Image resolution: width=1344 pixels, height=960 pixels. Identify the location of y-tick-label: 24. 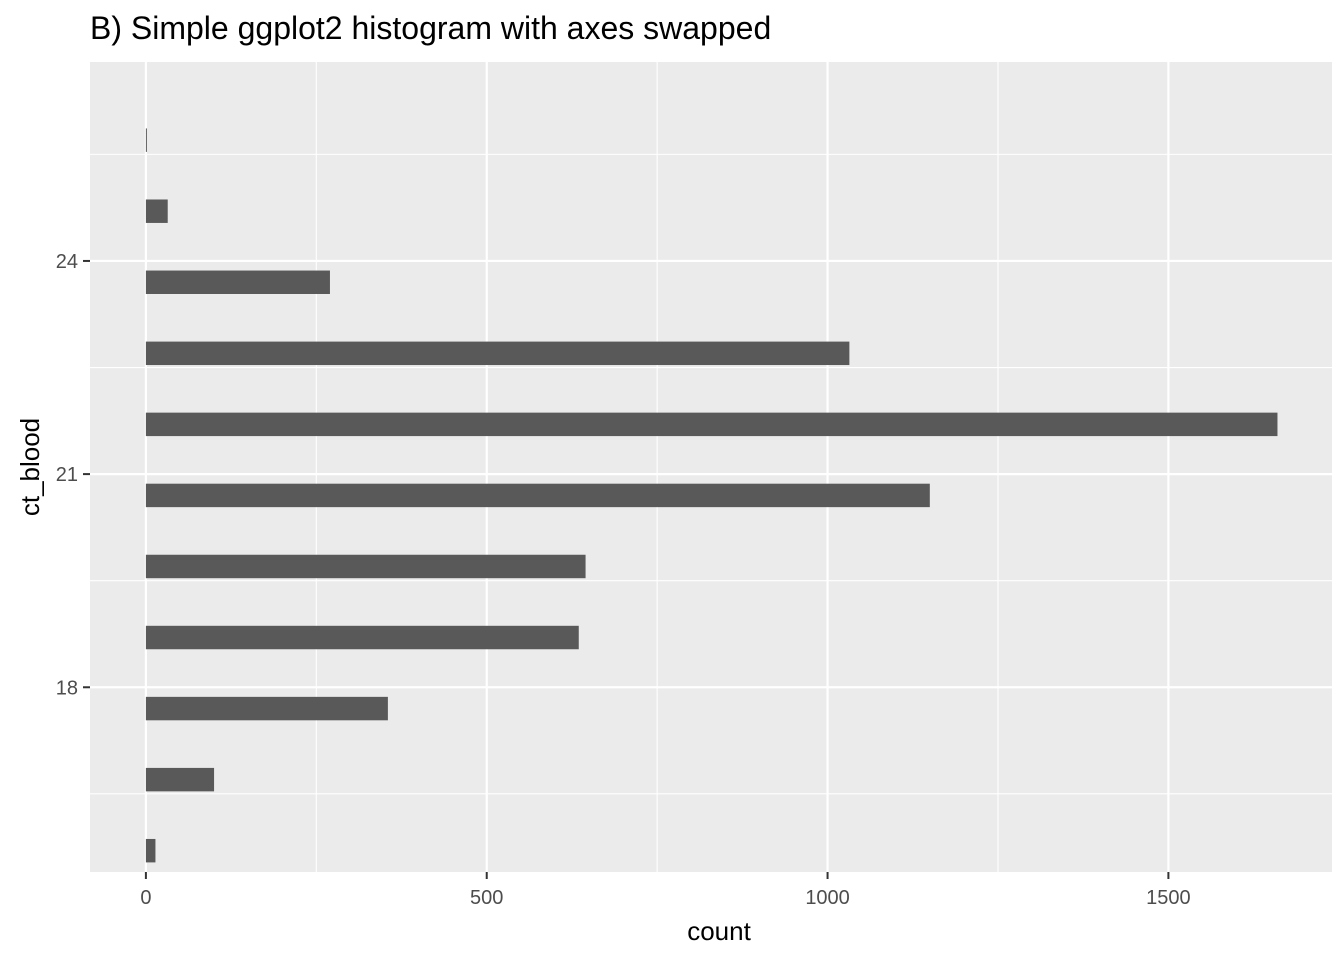
(67, 262).